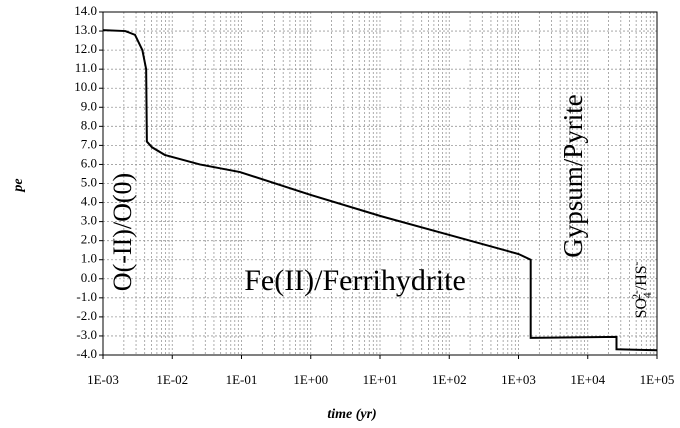 This screenshot has width=680, height=428. Describe the element at coordinates (637, 295) in the screenshot. I see `annotation-part: 2-` at that location.